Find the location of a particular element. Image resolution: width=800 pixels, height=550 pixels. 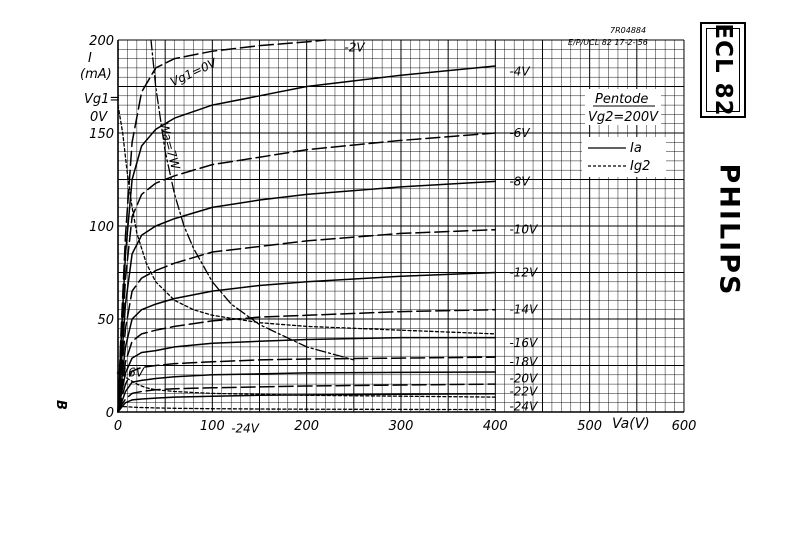

x-tick-label: 100 is located at coordinates (212, 426).